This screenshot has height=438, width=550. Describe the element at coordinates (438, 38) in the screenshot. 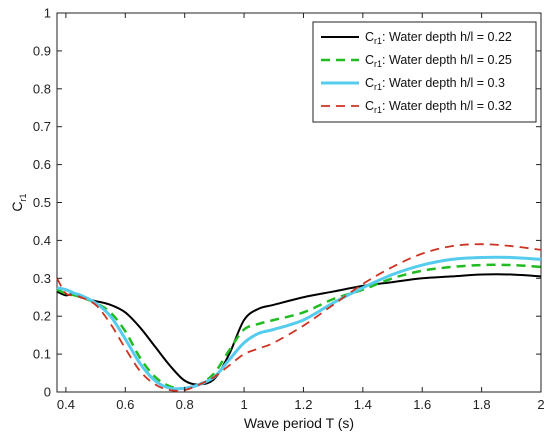

I see `legend-entry-label: Cr1: Water depth h/l = 0.22` at that location.